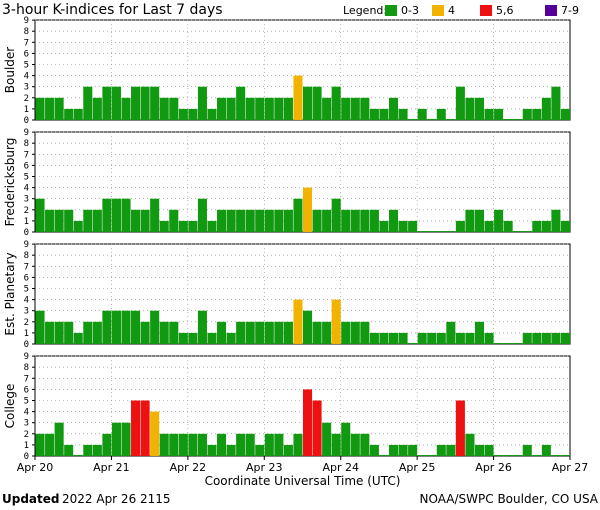 The image size is (600, 510). What do you see at coordinates (26, 54) in the screenshot?
I see `y-tick-label: 6` at bounding box center [26, 54].